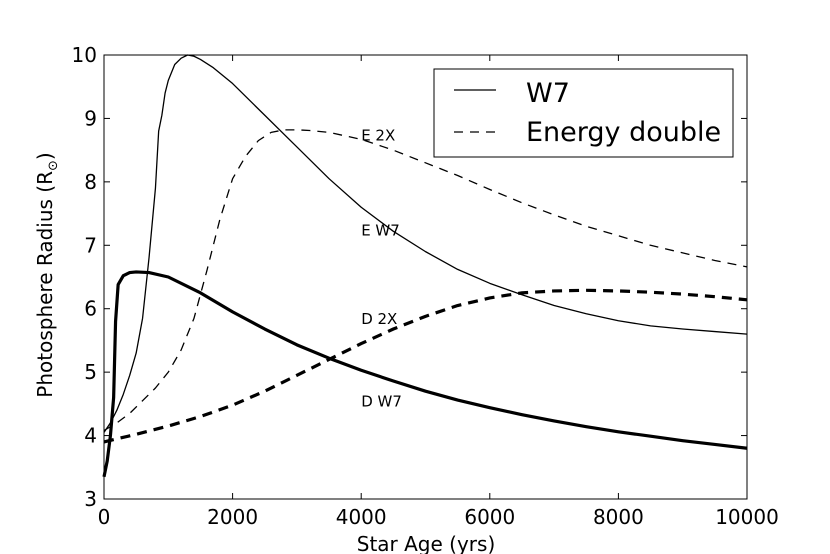  Describe the element at coordinates (232, 517) in the screenshot. I see `x-tick-label: 2000` at that location.